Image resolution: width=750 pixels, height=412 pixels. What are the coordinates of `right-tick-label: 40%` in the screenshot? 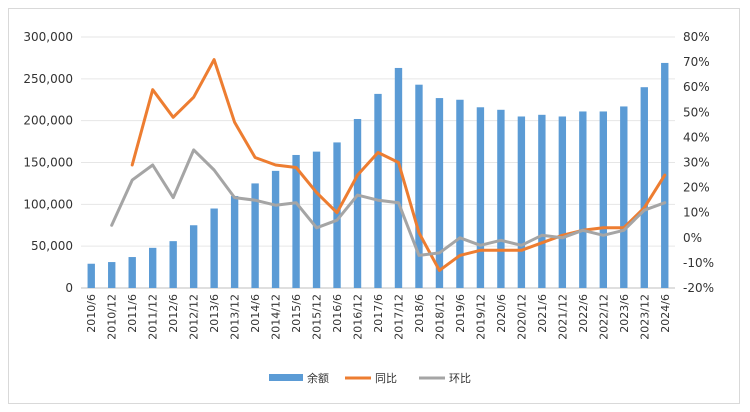 It's located at (696, 137).